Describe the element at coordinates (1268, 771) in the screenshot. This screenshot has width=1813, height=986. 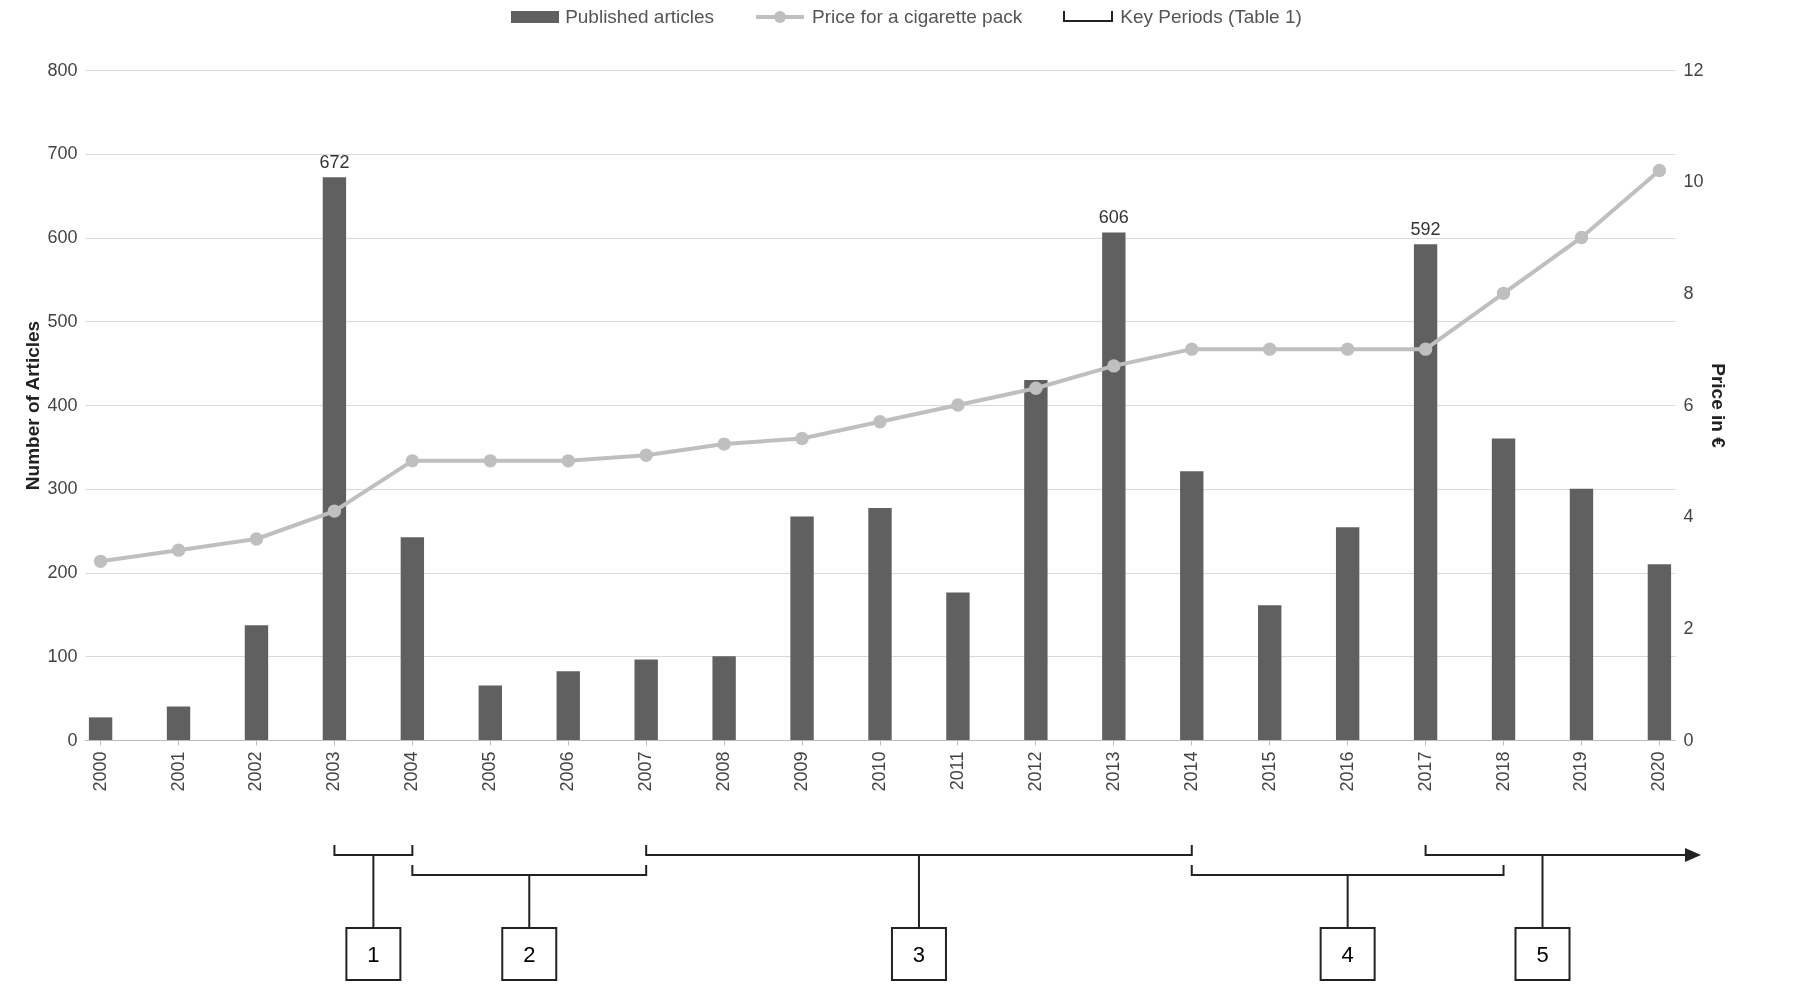
I see `x-tick-label: 2015` at that location.